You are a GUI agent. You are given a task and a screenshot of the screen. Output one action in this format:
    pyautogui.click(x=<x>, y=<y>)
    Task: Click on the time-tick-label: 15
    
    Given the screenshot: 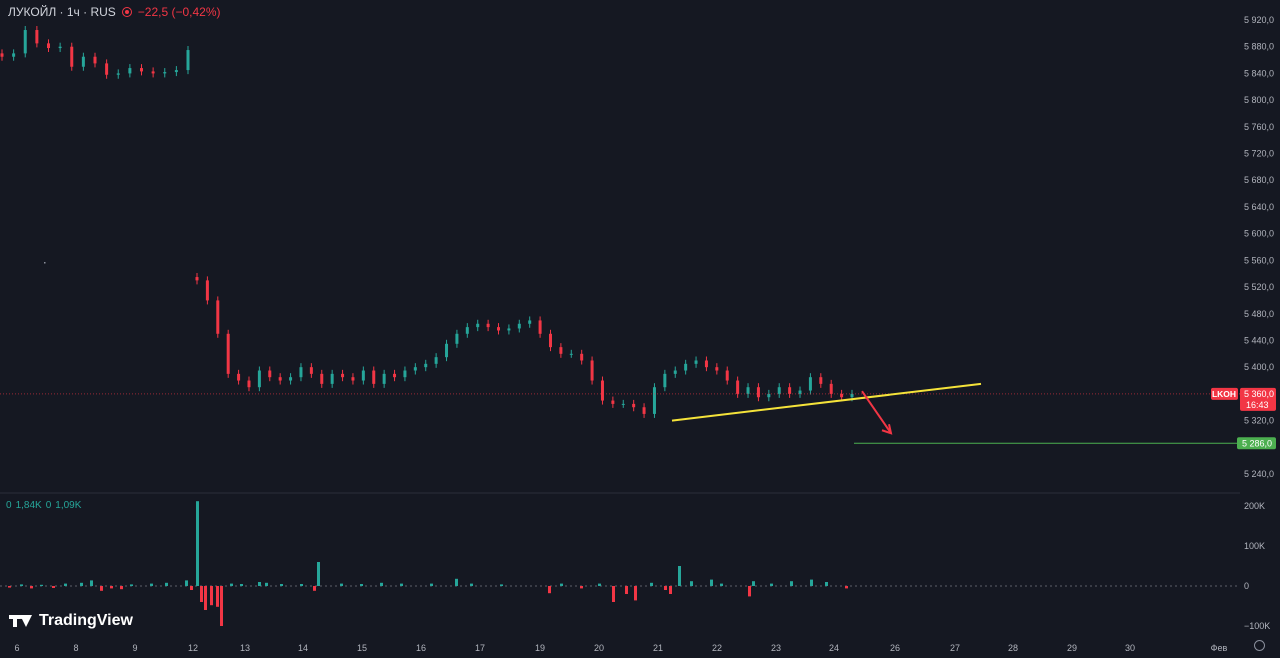 What is the action you would take?
    pyautogui.click(x=362, y=648)
    